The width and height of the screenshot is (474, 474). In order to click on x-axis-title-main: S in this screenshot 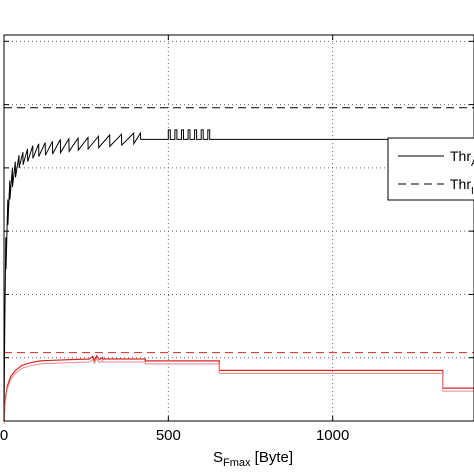, I will do `click(218, 457)`.